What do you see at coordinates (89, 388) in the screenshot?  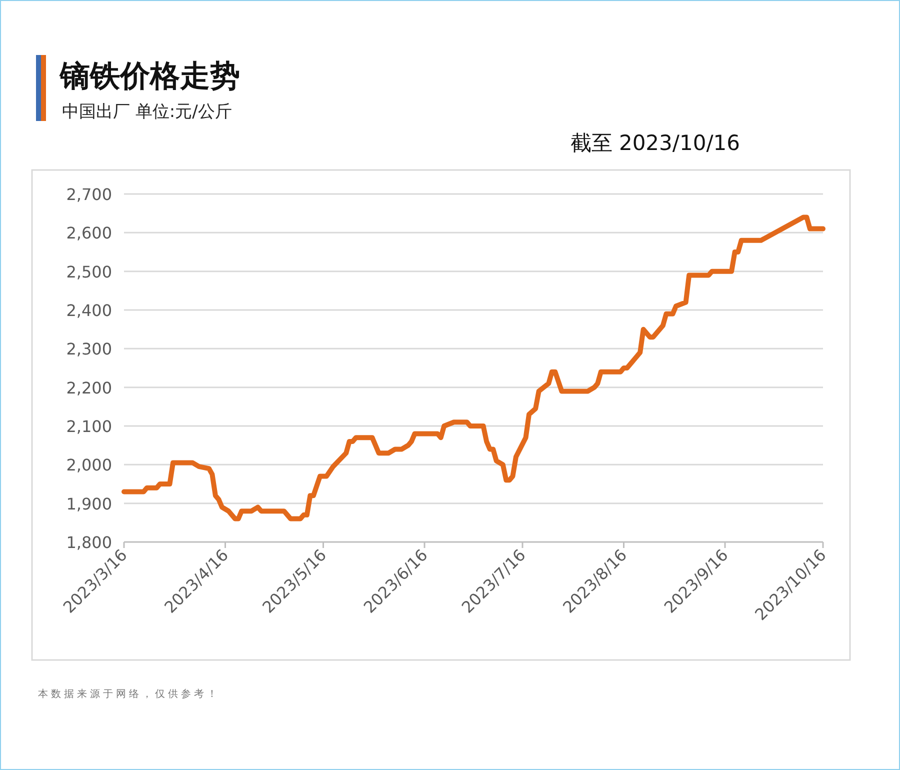 I see `y-tick-label: 2,200` at bounding box center [89, 388].